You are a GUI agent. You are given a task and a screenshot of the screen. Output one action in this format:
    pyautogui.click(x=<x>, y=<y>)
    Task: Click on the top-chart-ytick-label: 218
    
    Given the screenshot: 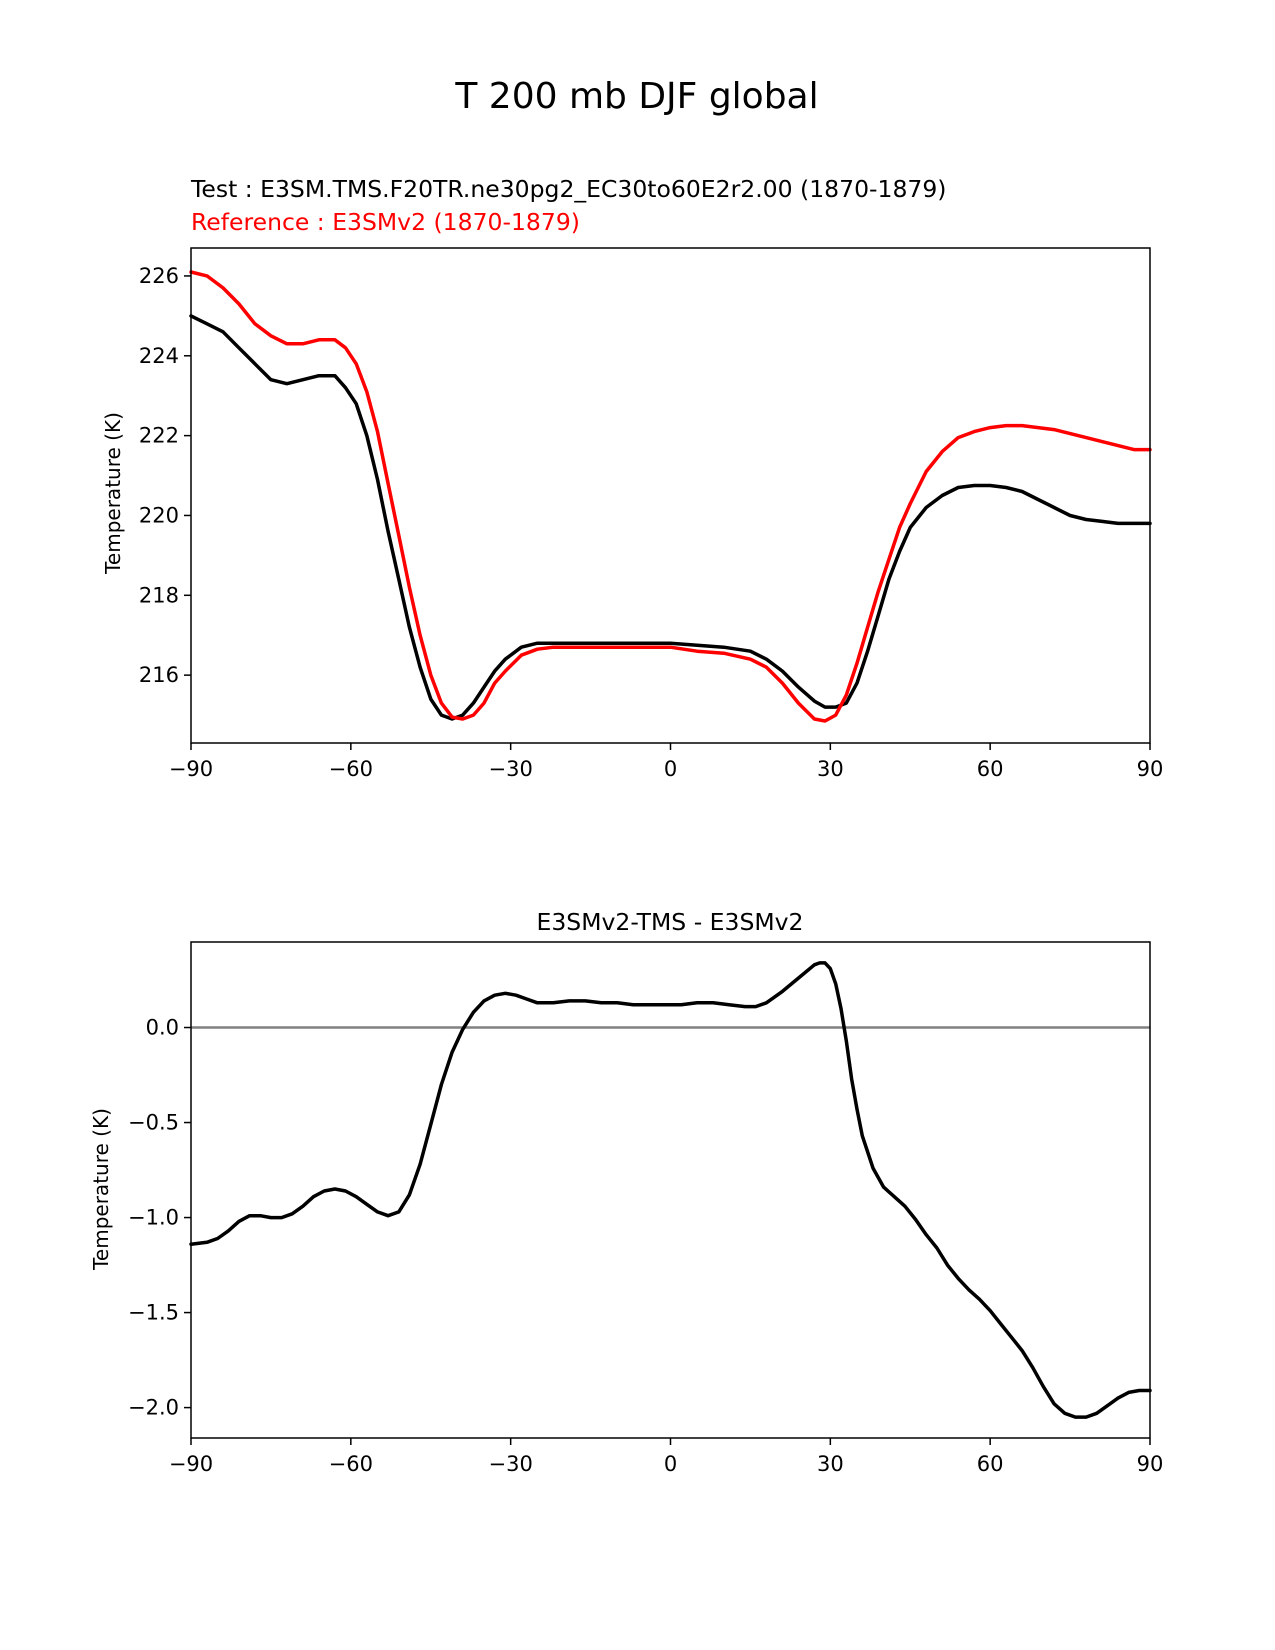 What is the action you would take?
    pyautogui.click(x=159, y=595)
    